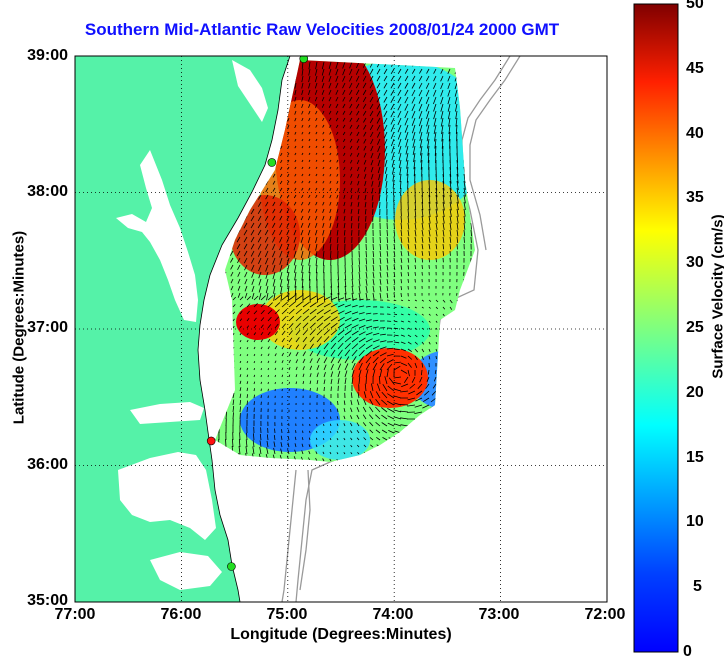 Image resolution: width=724 pixels, height=659 pixels. I want to click on y-tick-label: 39:00, so click(47, 55).